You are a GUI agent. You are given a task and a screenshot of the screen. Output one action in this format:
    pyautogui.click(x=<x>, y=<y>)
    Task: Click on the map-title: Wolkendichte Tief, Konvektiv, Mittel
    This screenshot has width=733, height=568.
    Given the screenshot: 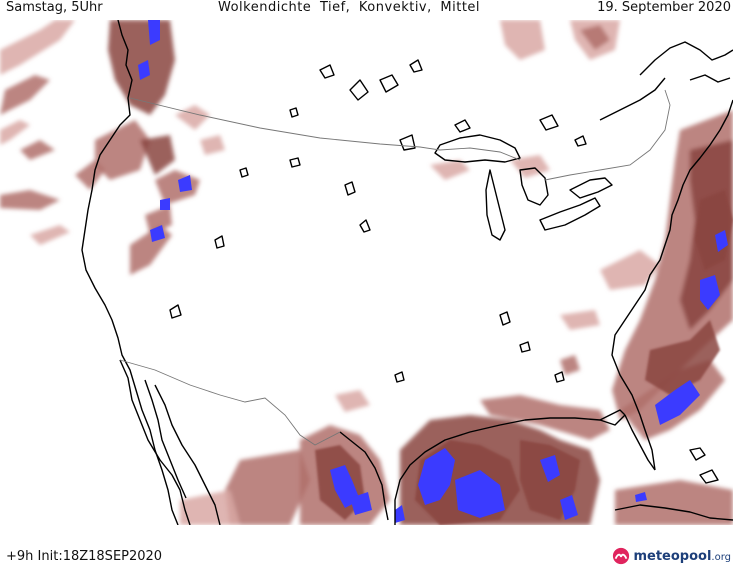 What is the action you would take?
    pyautogui.click(x=349, y=7)
    